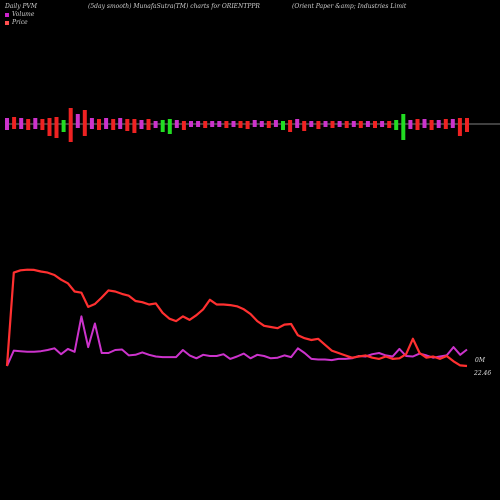  I want to click on legend-volume-swatch, so click(7, 14).